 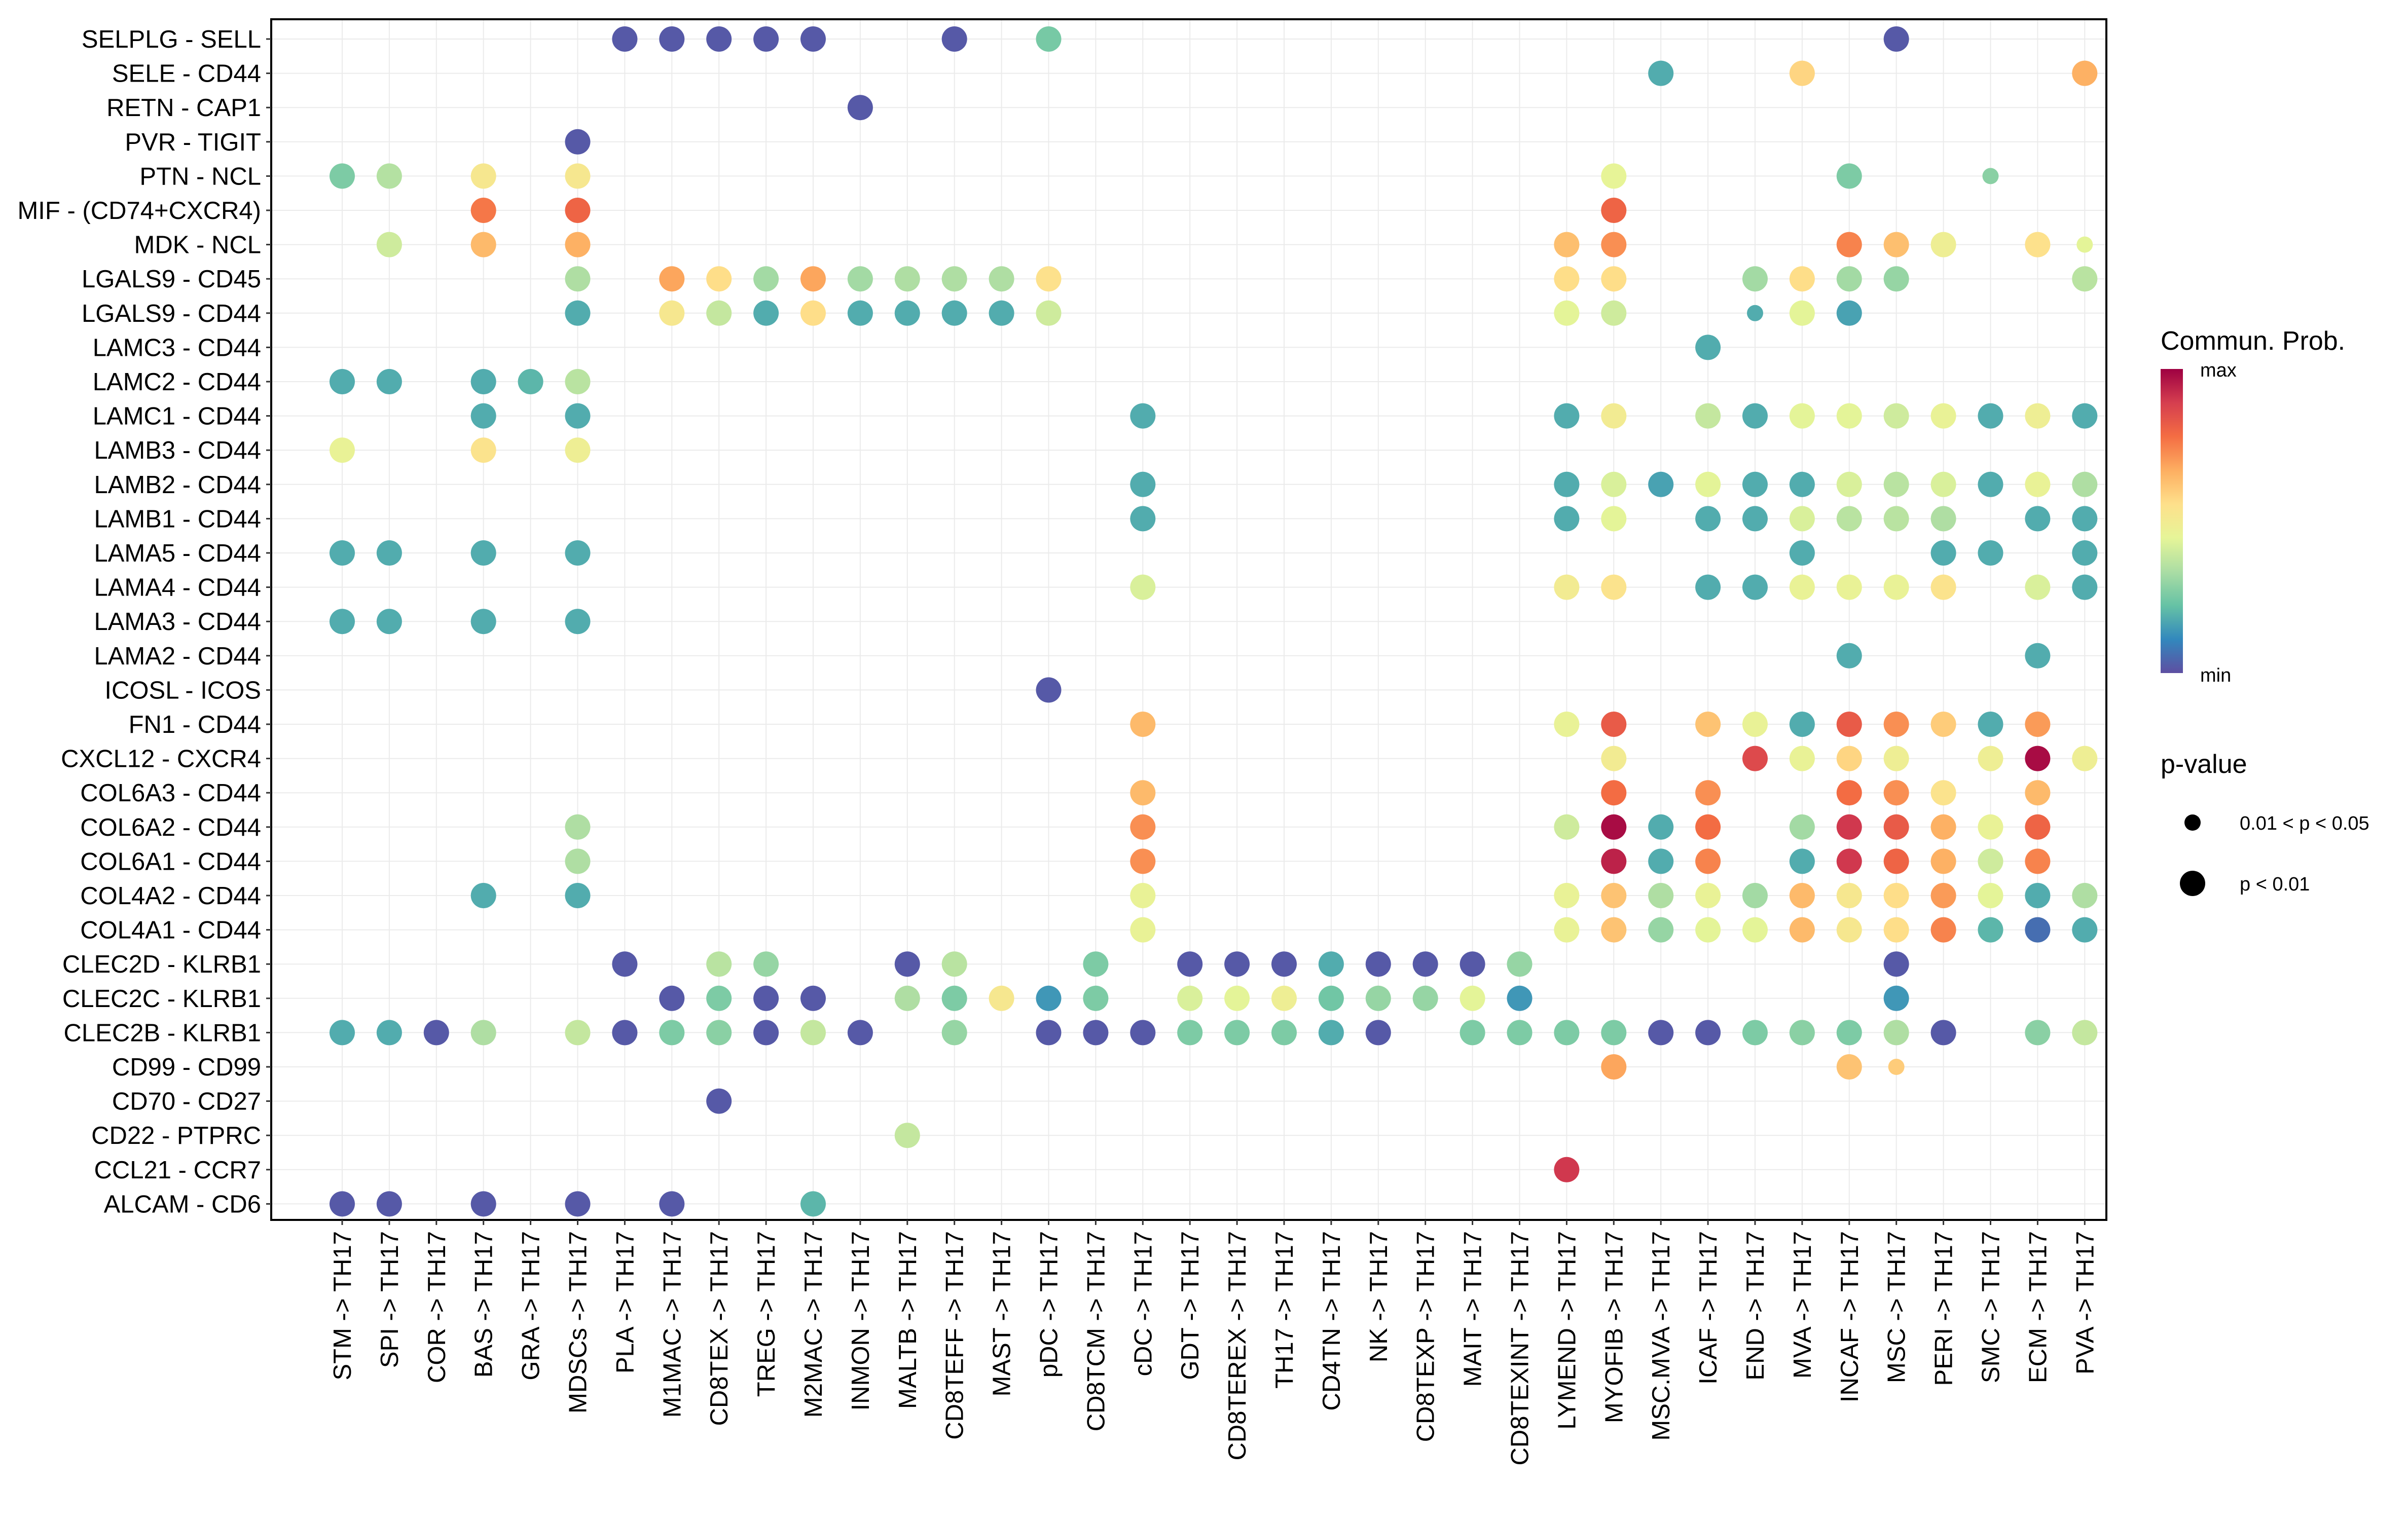 What do you see at coordinates (162, 1033) in the screenshot?
I see `y-tick-label: CLEC2B - KLRB1` at bounding box center [162, 1033].